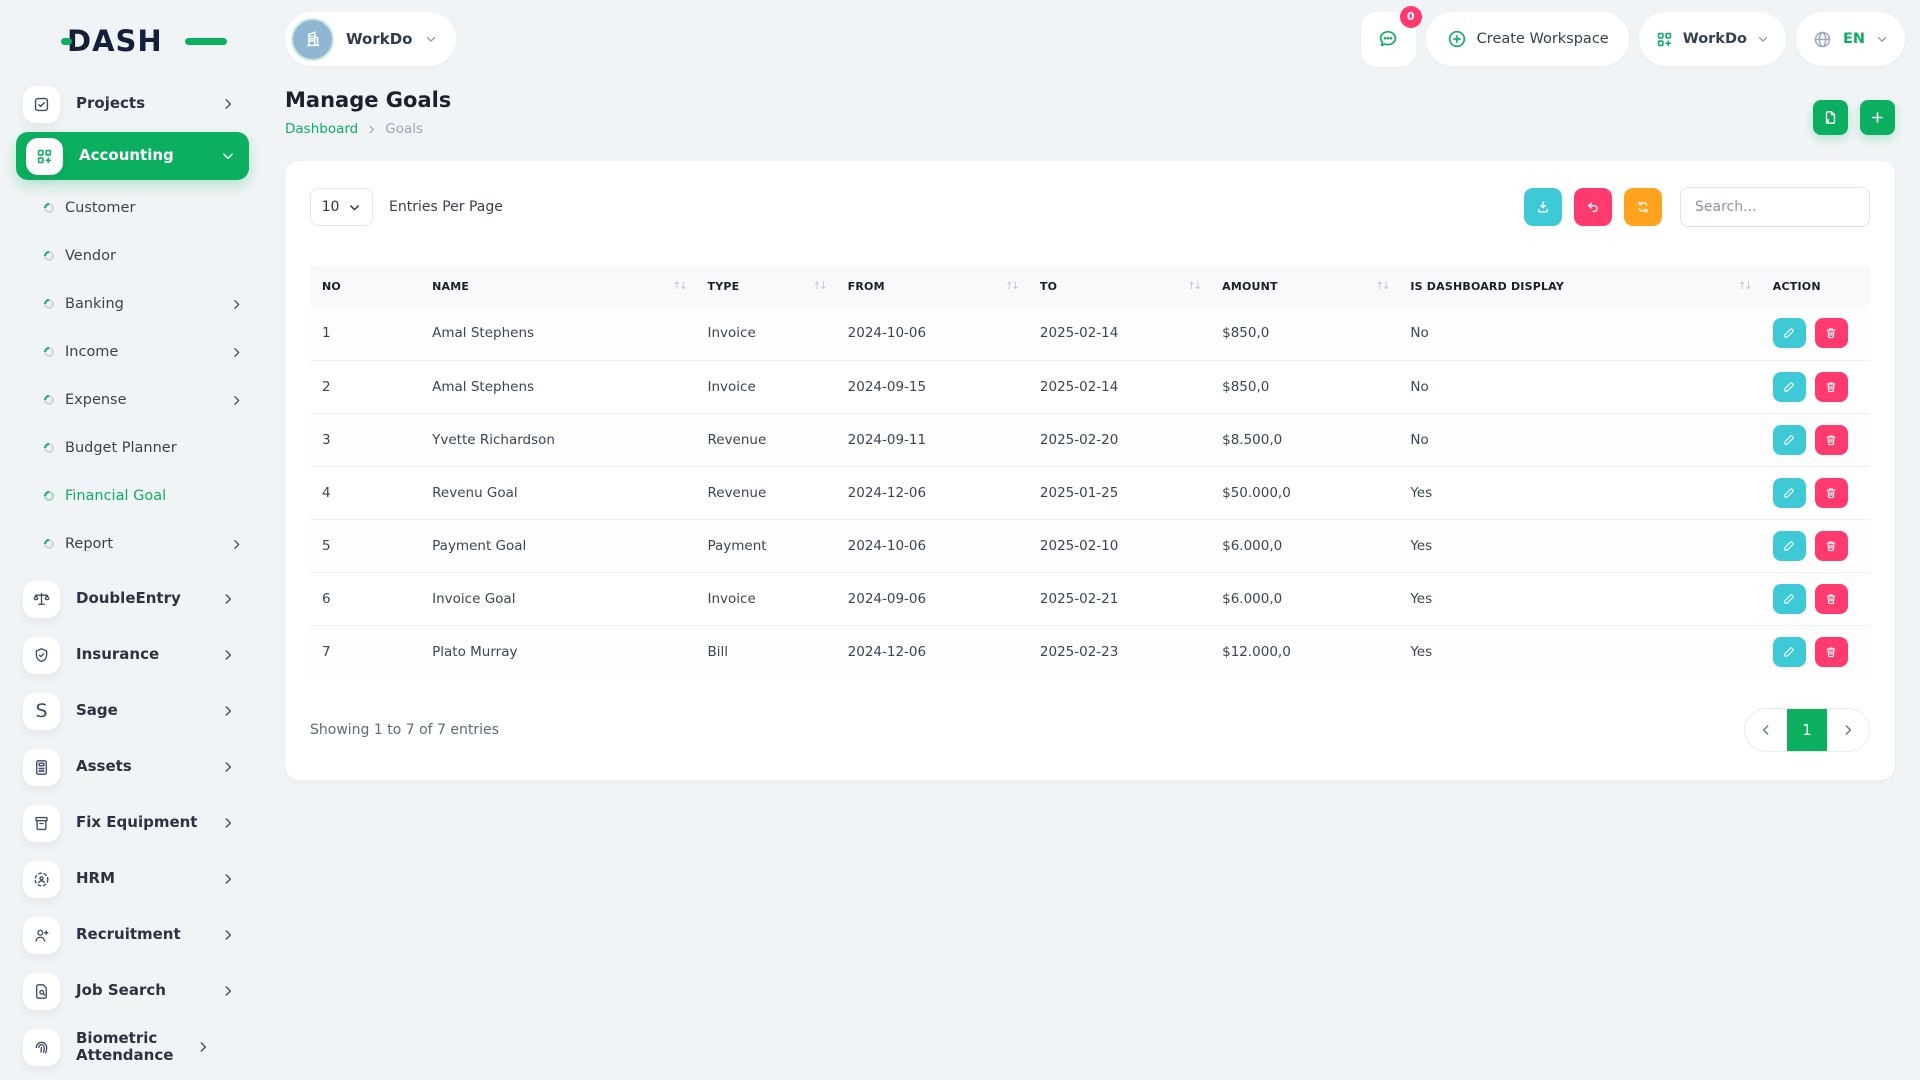 Image resolution: width=1920 pixels, height=1080 pixels. What do you see at coordinates (132, 400) in the screenshot?
I see `sidebar-item-expense: Expense` at bounding box center [132, 400].